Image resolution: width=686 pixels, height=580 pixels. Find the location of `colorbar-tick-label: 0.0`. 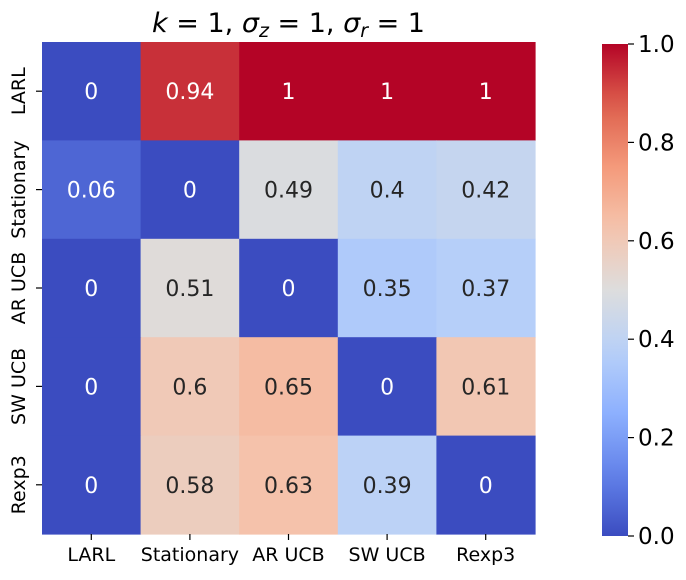

colorbar-tick-label: 0.0 is located at coordinates (656, 537).